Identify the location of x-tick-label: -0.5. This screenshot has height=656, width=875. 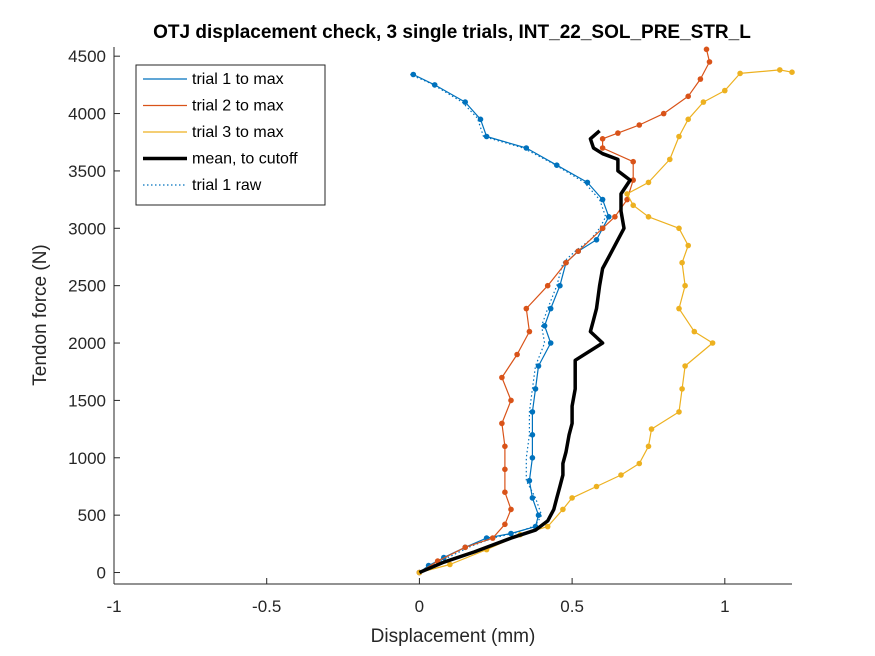
(266, 606).